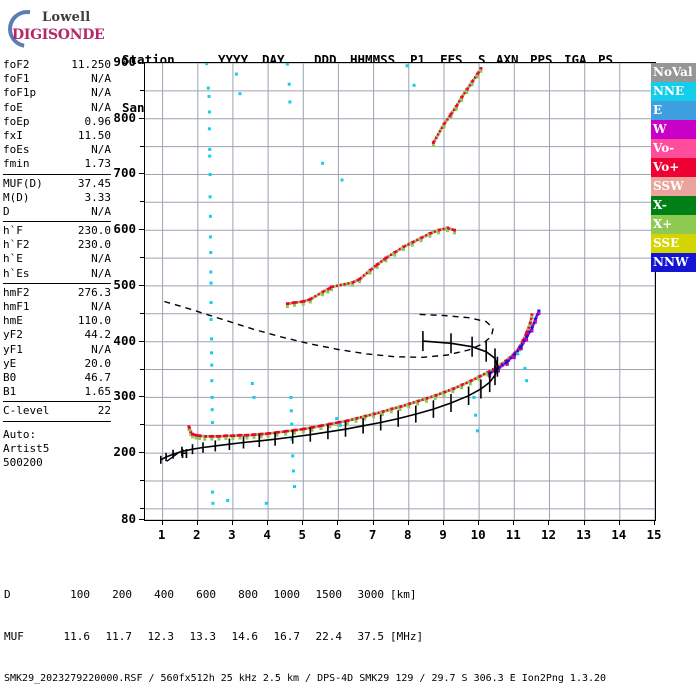 This screenshot has width=700, height=700. Describe the element at coordinates (57, 449) in the screenshot. I see `param-group-autoscaling: Auto: Artist5 500200` at that location.